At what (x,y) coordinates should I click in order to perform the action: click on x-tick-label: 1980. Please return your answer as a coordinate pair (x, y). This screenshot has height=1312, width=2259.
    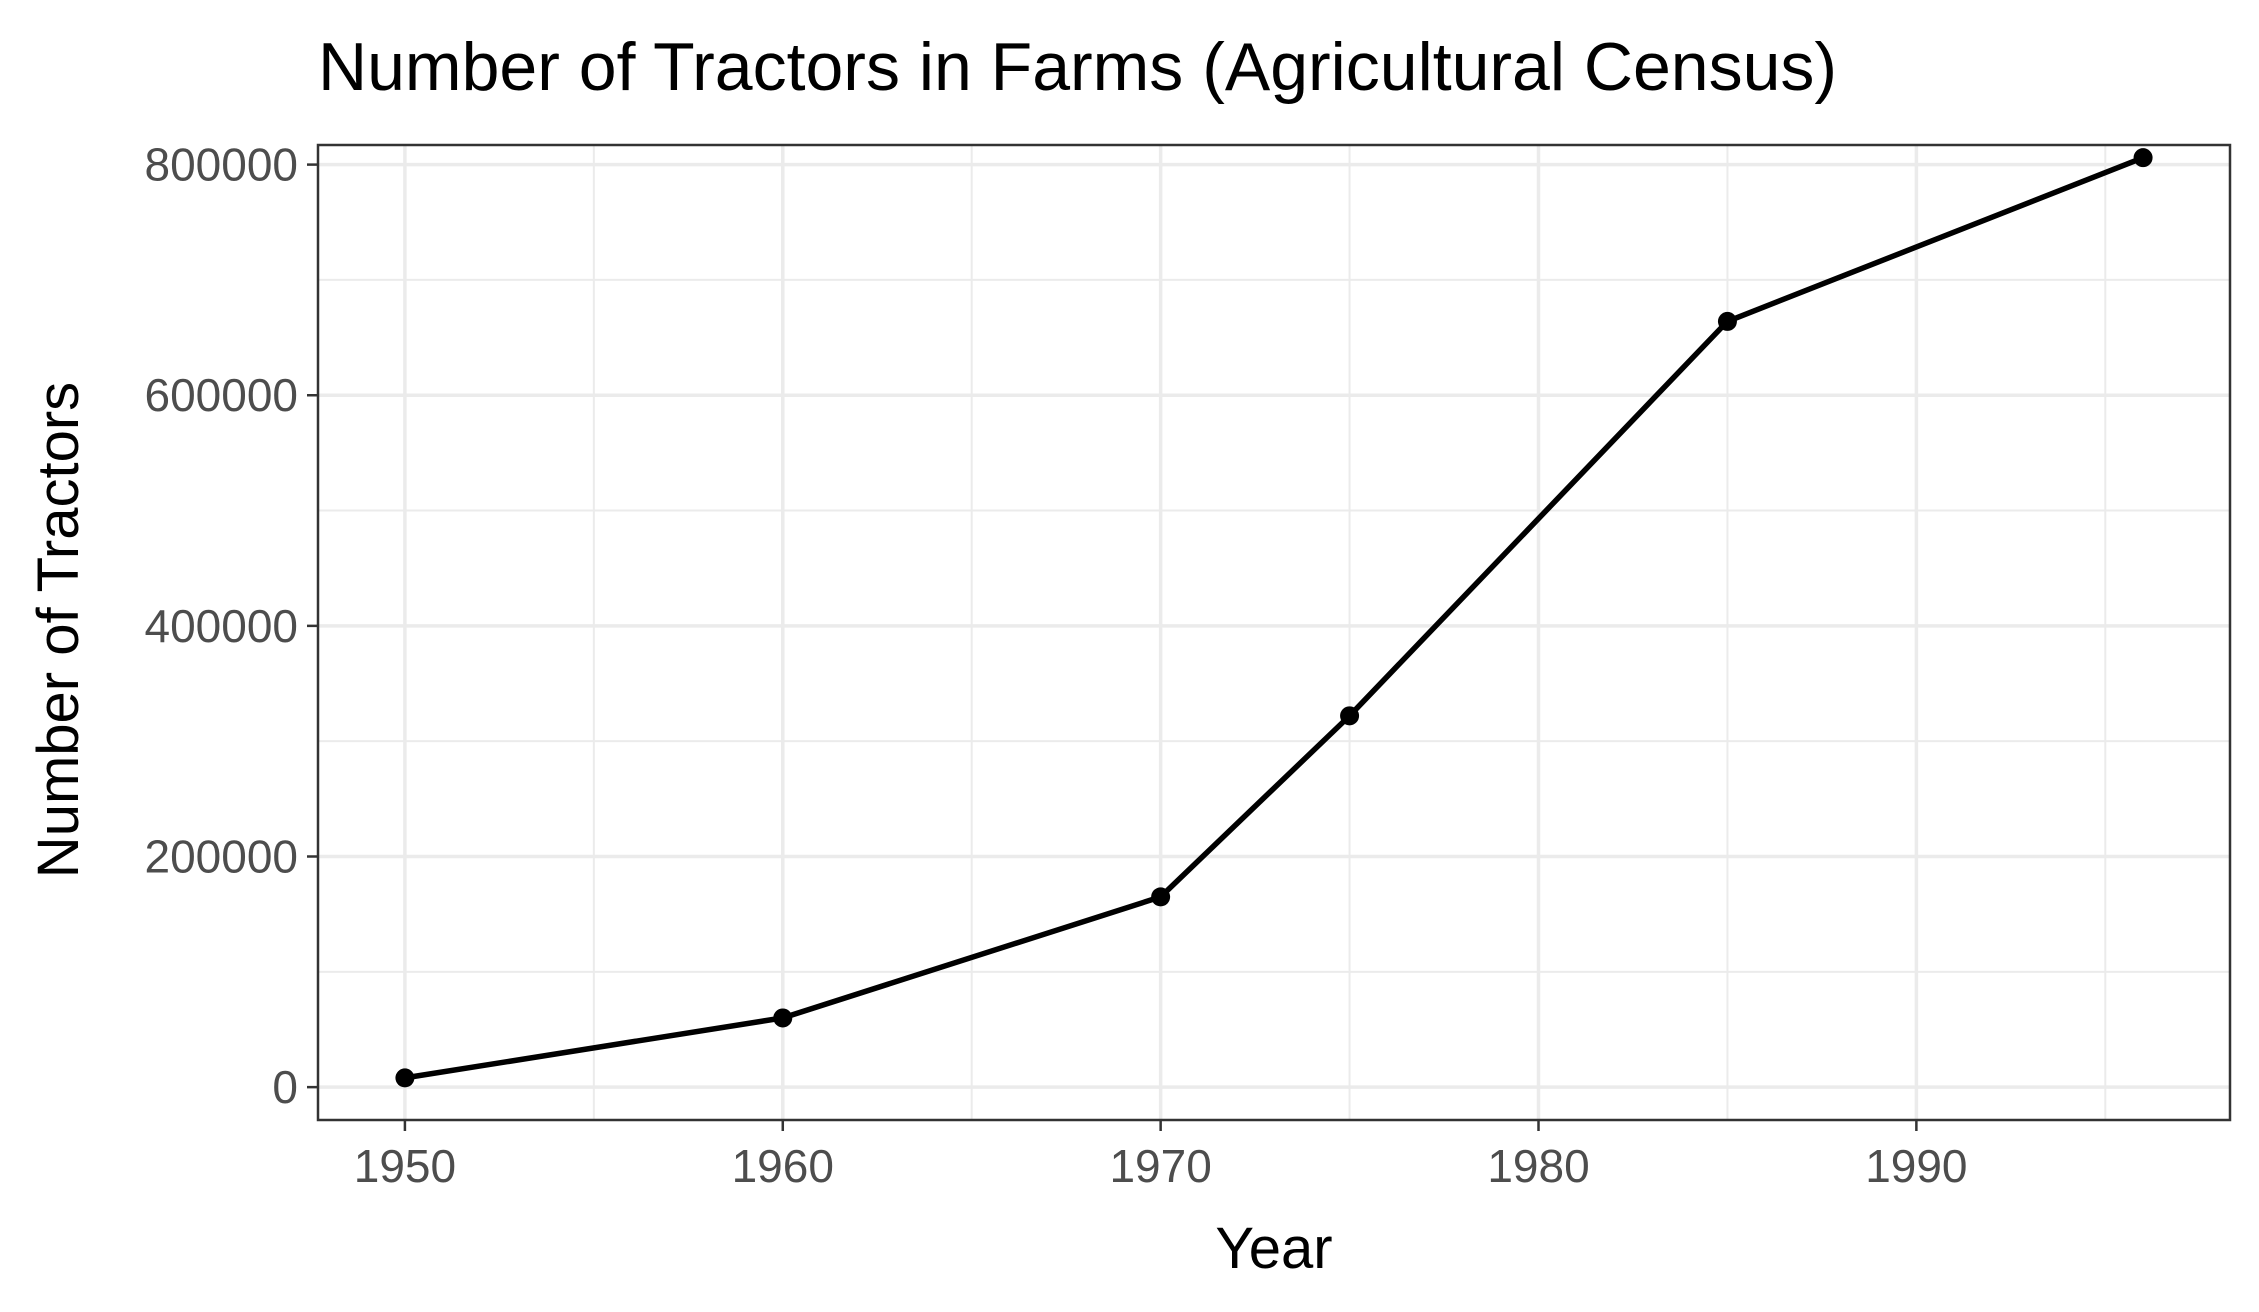
    Looking at the image, I should click on (1538, 1166).